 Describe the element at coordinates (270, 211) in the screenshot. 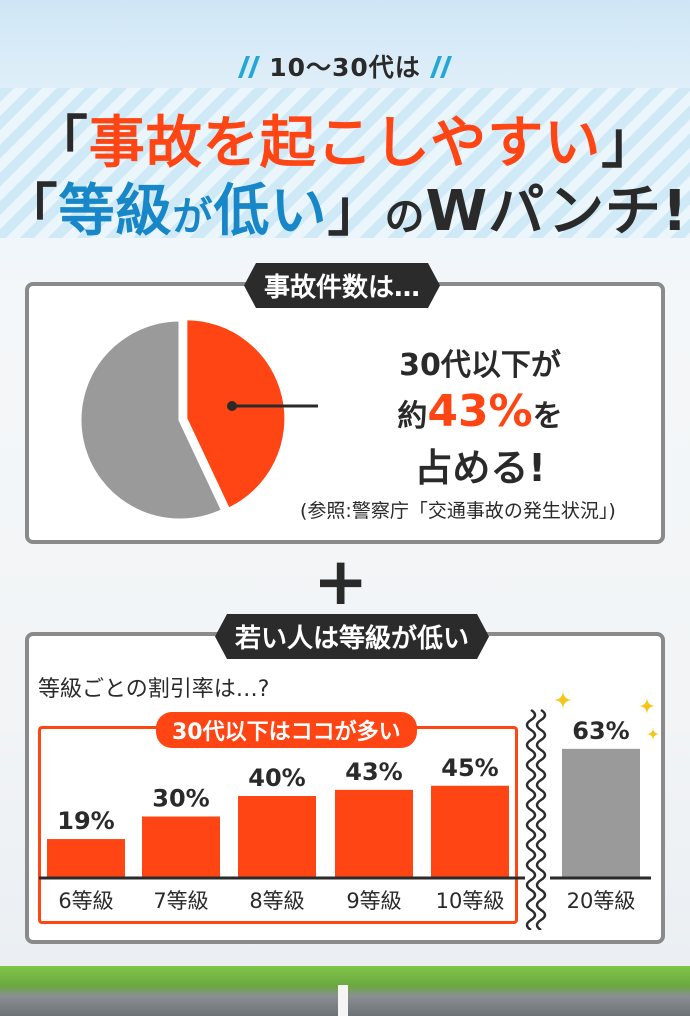

I see `headline-low-text: 低い` at that location.